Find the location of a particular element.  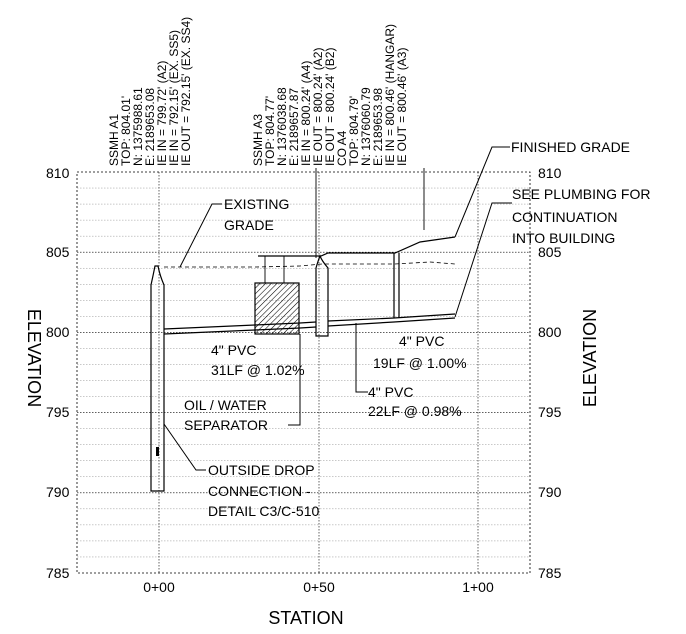

ssmh-a1-line-3: N: 1375988.61 is located at coordinates (138, 126).